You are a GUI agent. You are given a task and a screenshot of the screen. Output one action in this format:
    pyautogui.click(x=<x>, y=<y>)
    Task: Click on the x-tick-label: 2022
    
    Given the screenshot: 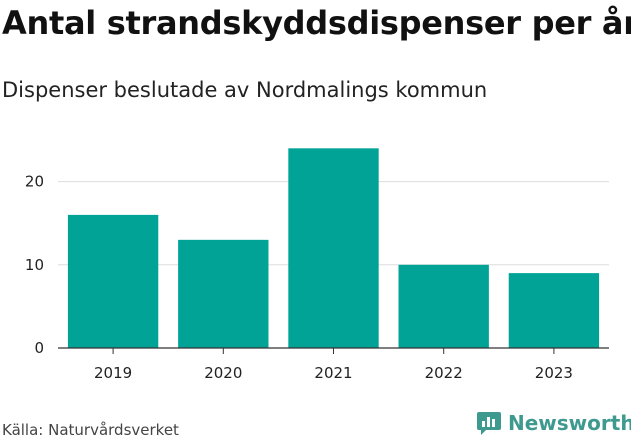 What is the action you would take?
    pyautogui.click(x=444, y=373)
    